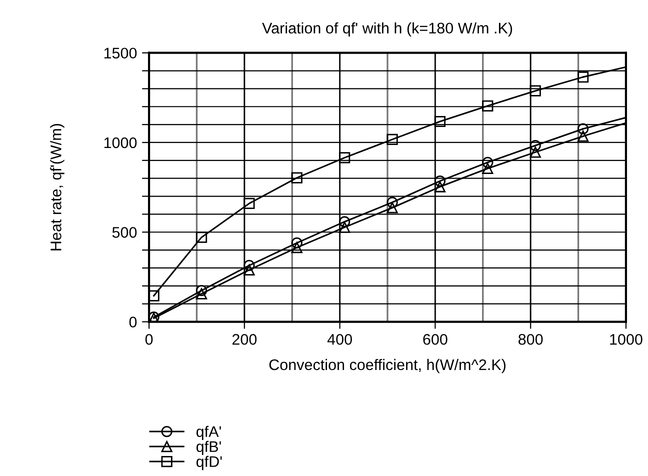  I want to click on y-tick-label: 500, so click(124, 232).